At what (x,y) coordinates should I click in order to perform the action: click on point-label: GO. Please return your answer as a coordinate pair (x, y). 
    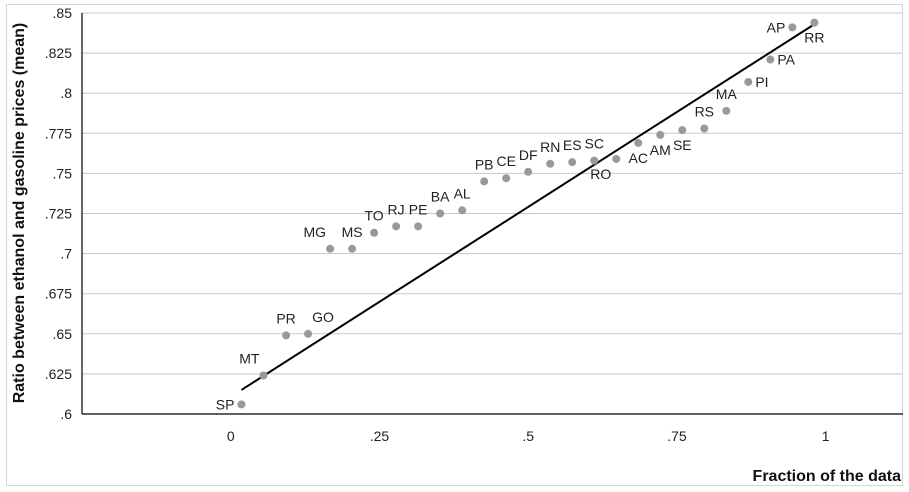
    Looking at the image, I should click on (323, 317).